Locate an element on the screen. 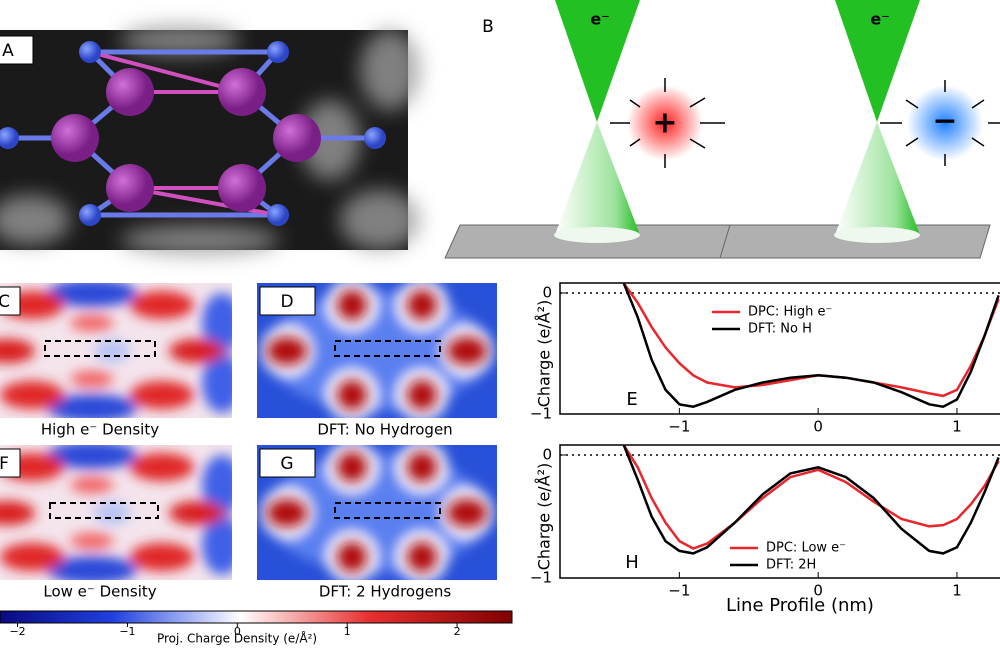 The width and height of the screenshot is (1000, 650). colorbar: Proj. Charge Density (e/Å²) −2 −1 0 1 2 is located at coordinates (256, 628).